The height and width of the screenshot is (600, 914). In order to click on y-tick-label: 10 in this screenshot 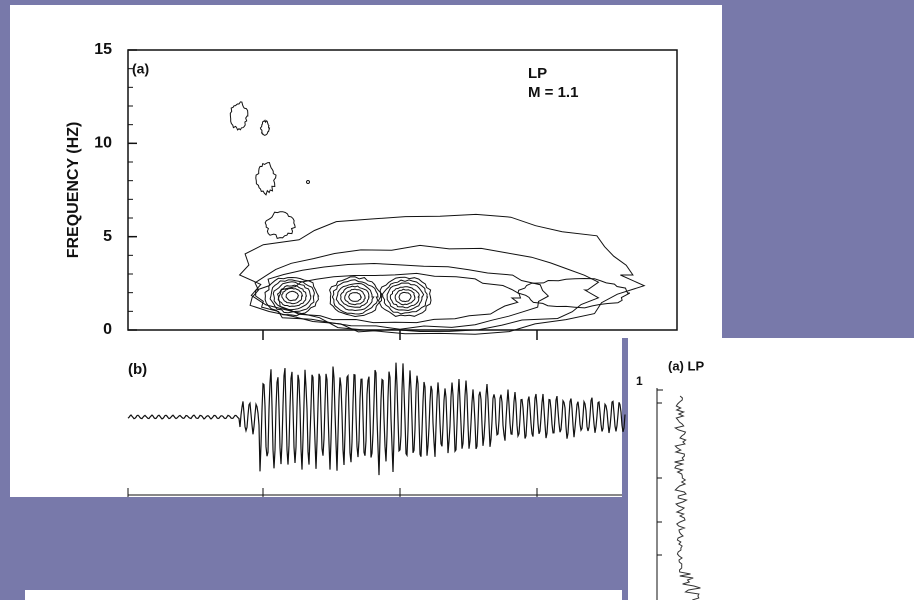, I will do `click(103, 143)`.